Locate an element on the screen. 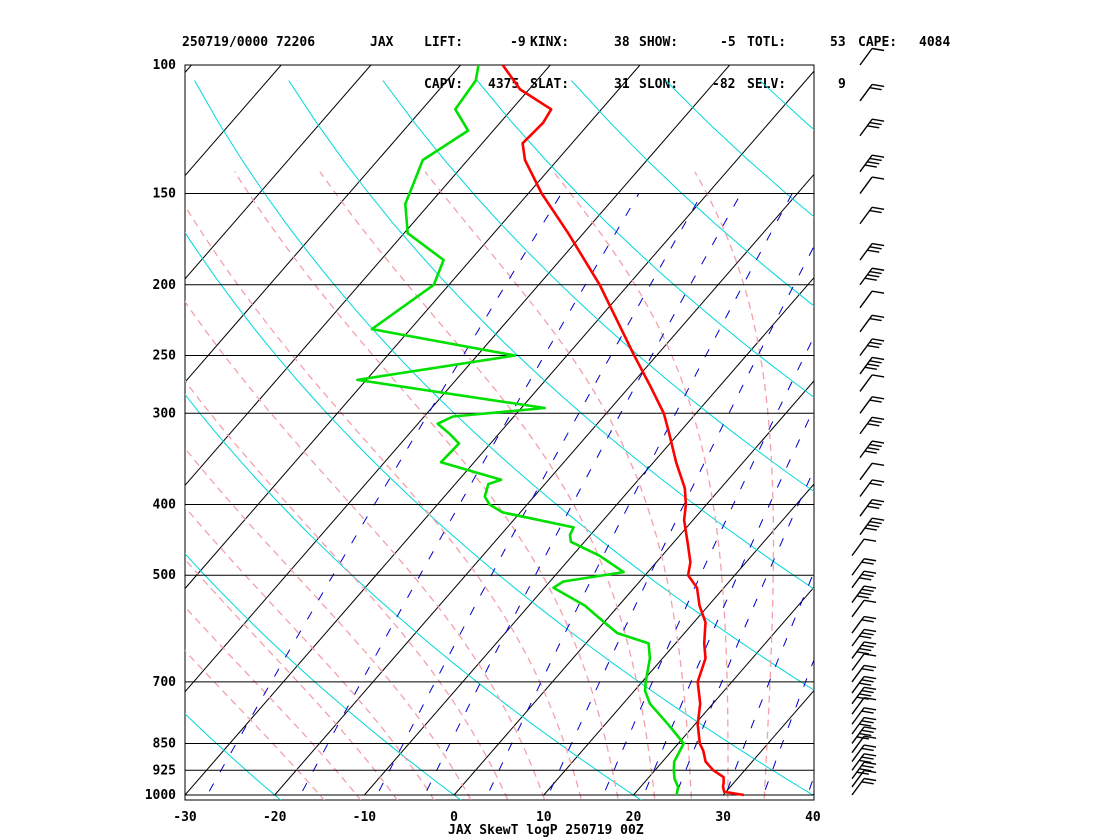  pressure-tick-label: 700 is located at coordinates (165, 682).